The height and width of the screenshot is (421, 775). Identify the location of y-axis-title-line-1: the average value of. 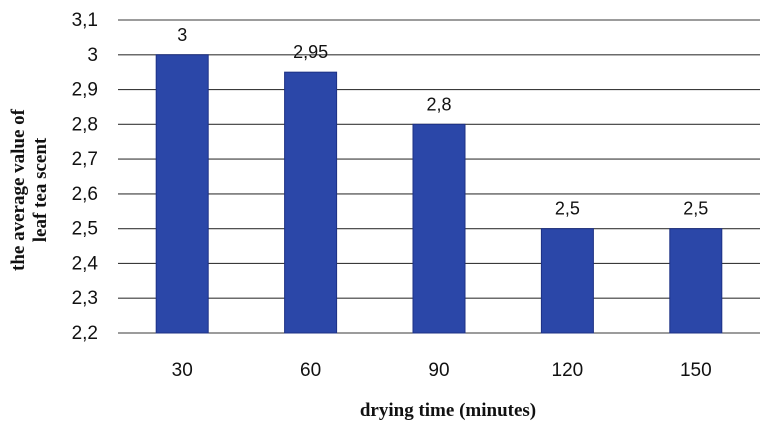
(18, 189).